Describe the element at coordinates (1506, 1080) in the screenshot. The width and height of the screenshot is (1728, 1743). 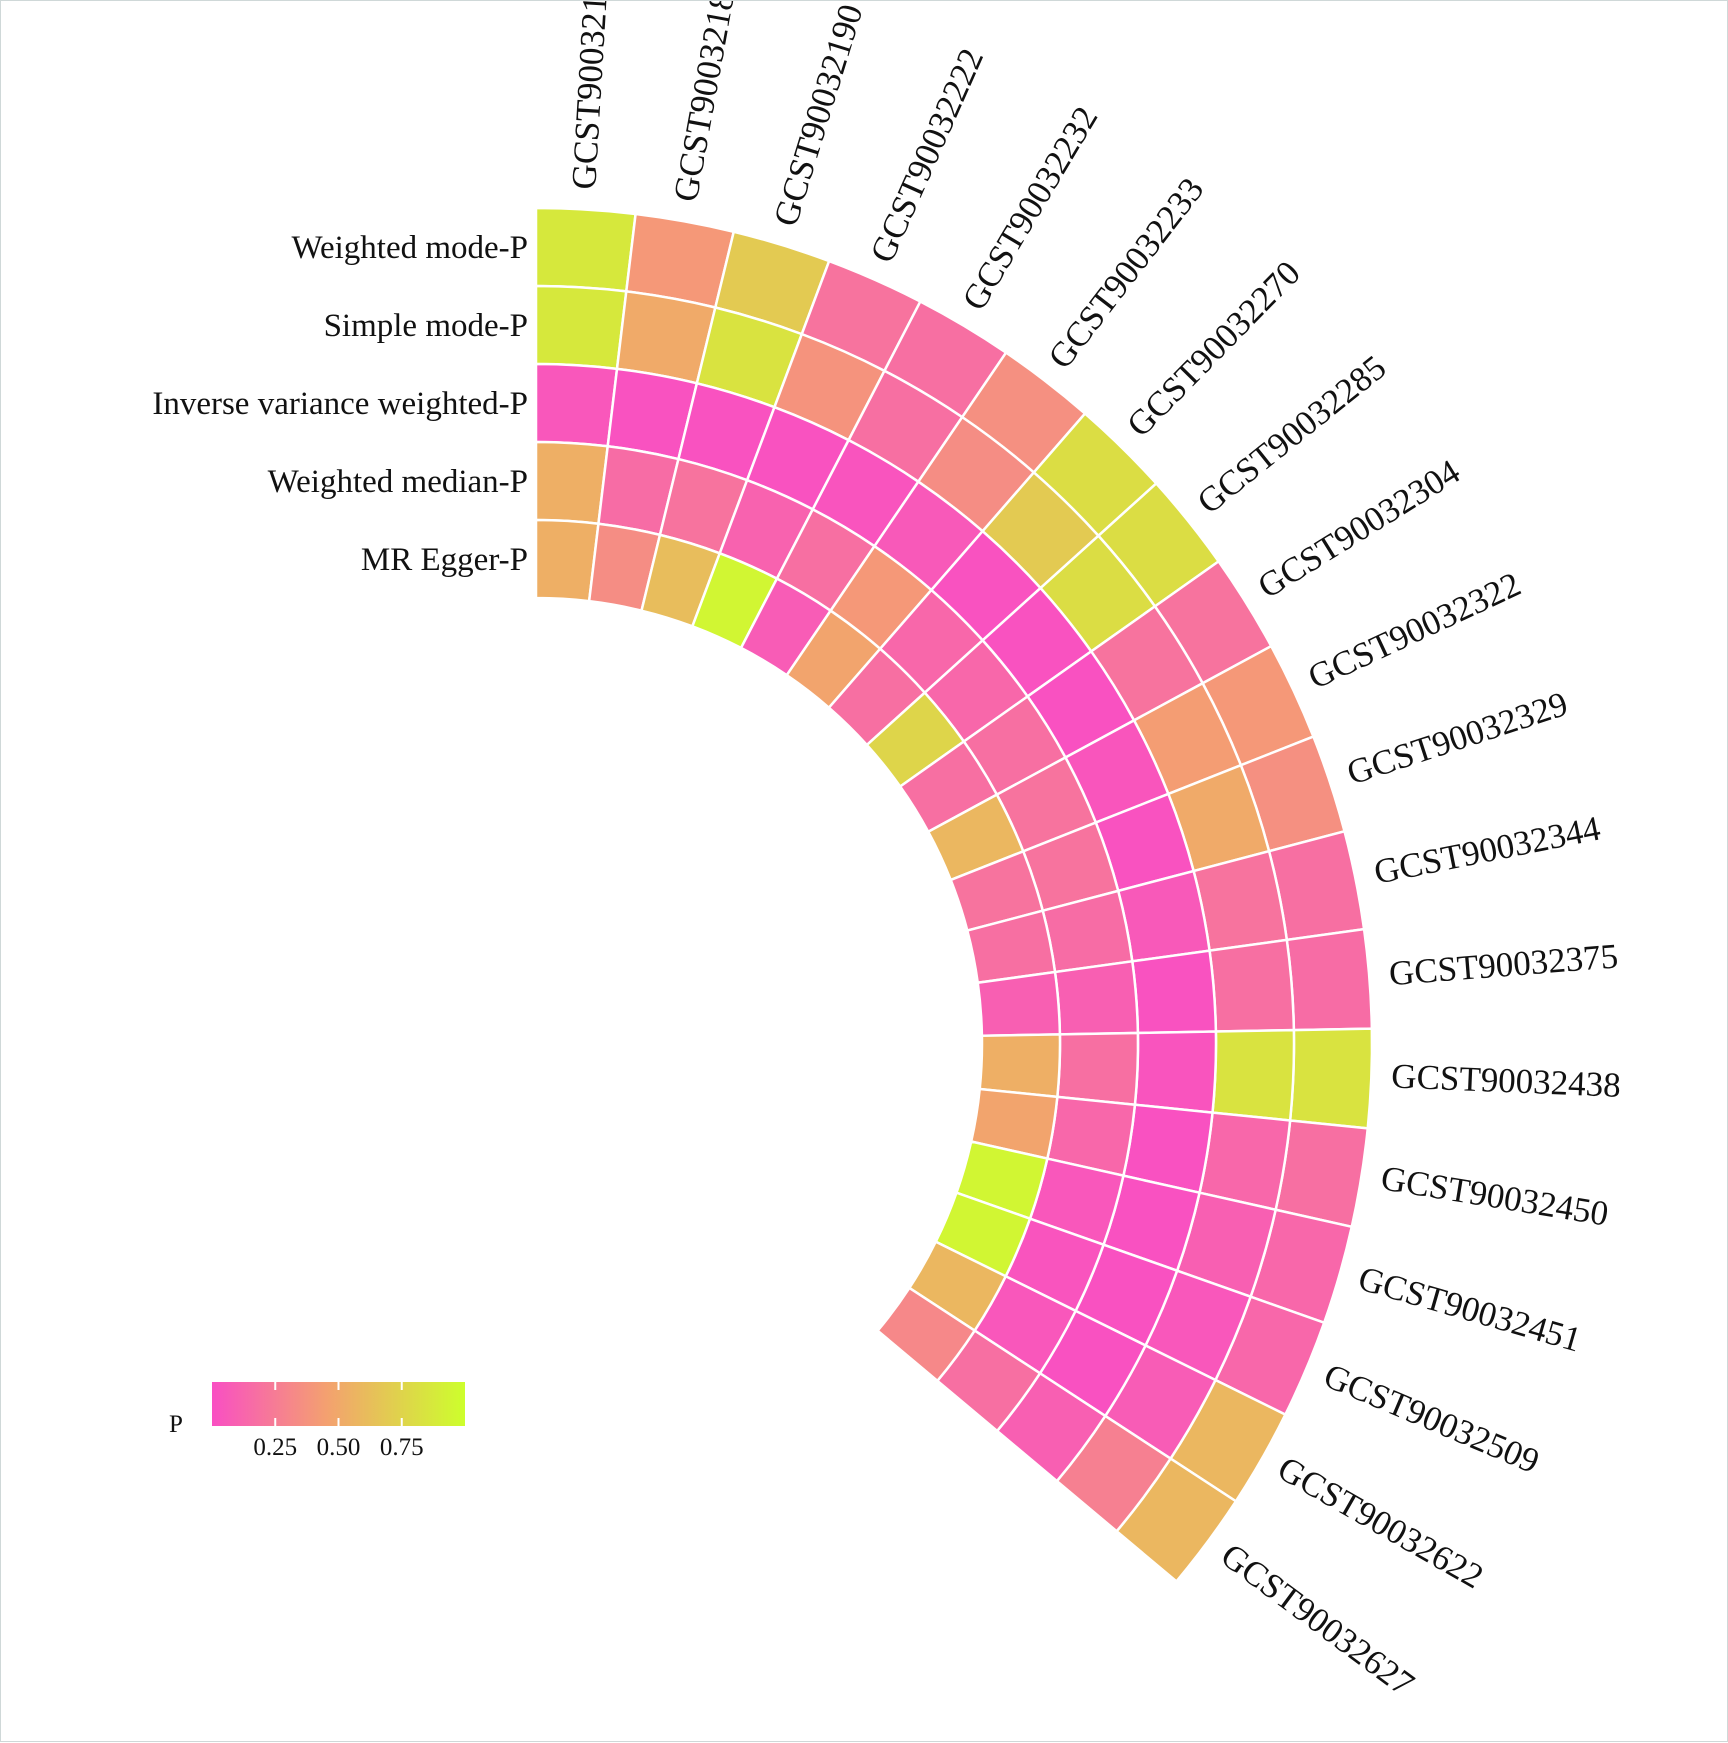
I see `col-label-gcst90032438: GCST90032438` at that location.